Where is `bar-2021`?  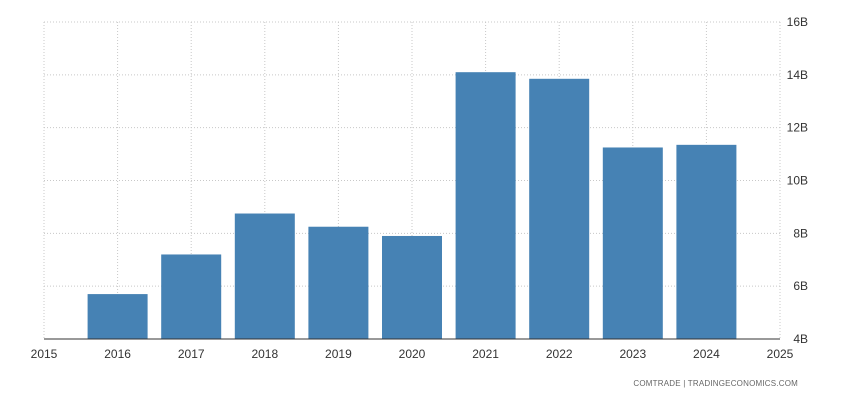
bar-2021 is located at coordinates (485, 206).